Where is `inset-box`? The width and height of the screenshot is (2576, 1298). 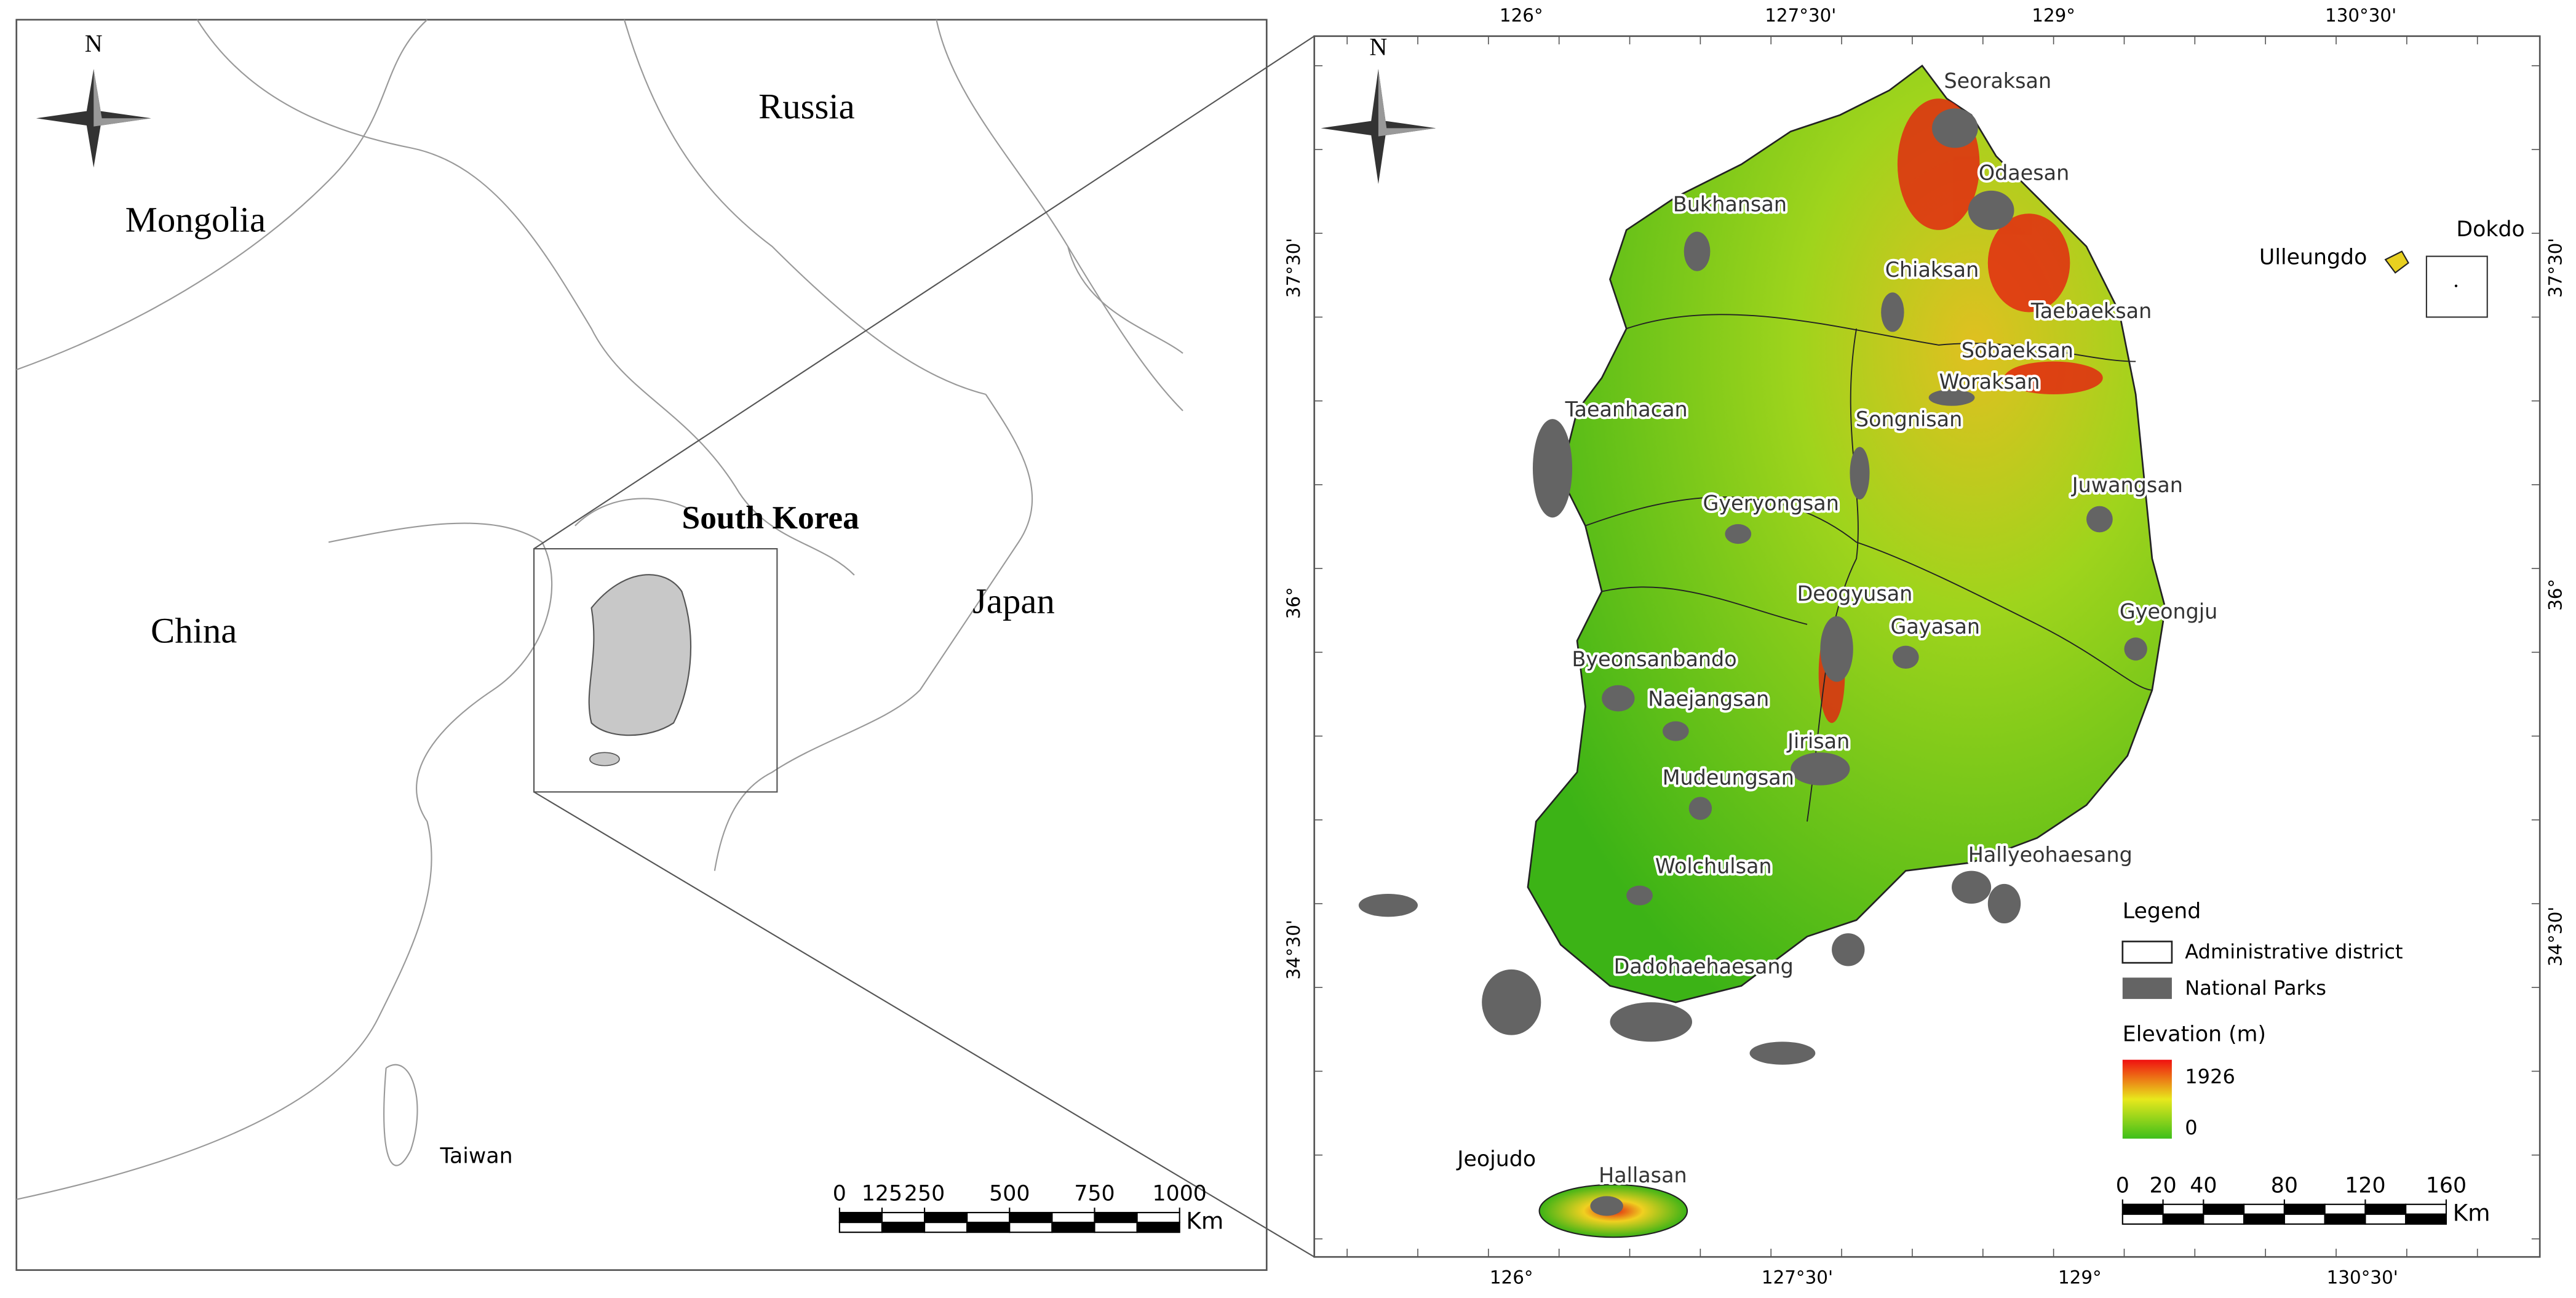
inset-box is located at coordinates (655, 670).